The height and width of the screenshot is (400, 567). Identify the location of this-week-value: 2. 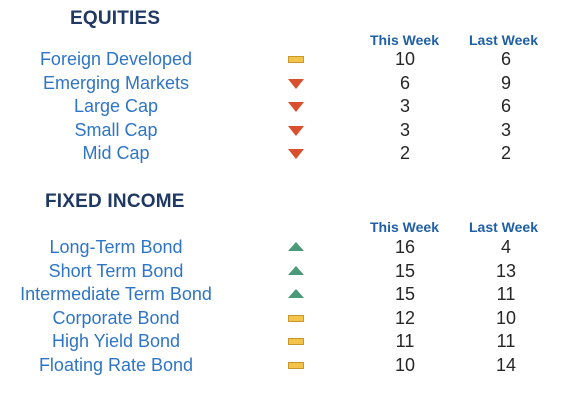
(404, 153).